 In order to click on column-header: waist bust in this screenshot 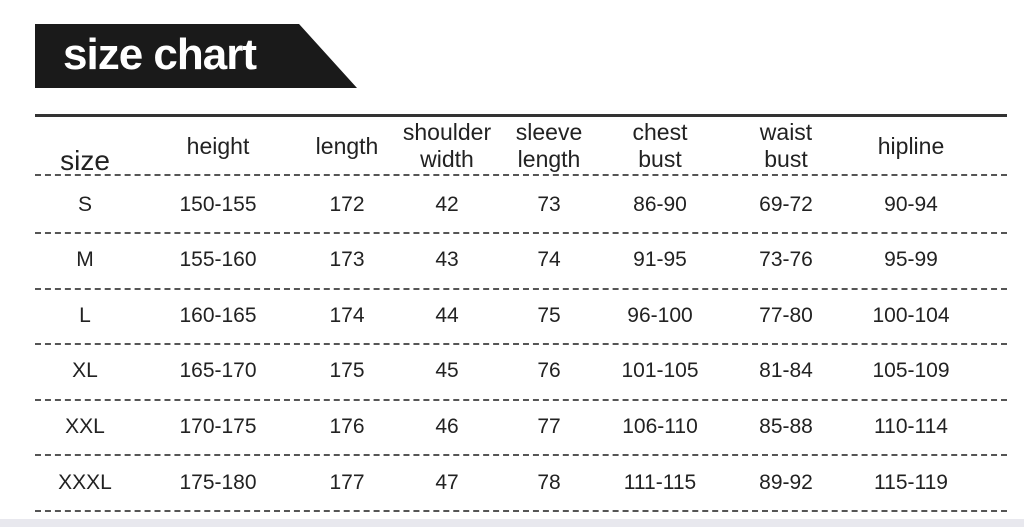, I will do `click(786, 146)`.